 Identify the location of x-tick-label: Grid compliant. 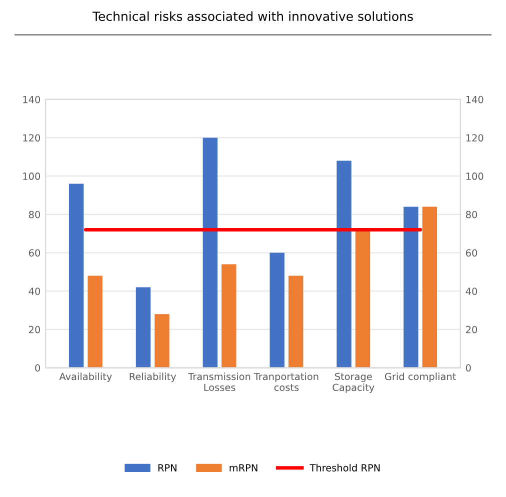
(420, 377).